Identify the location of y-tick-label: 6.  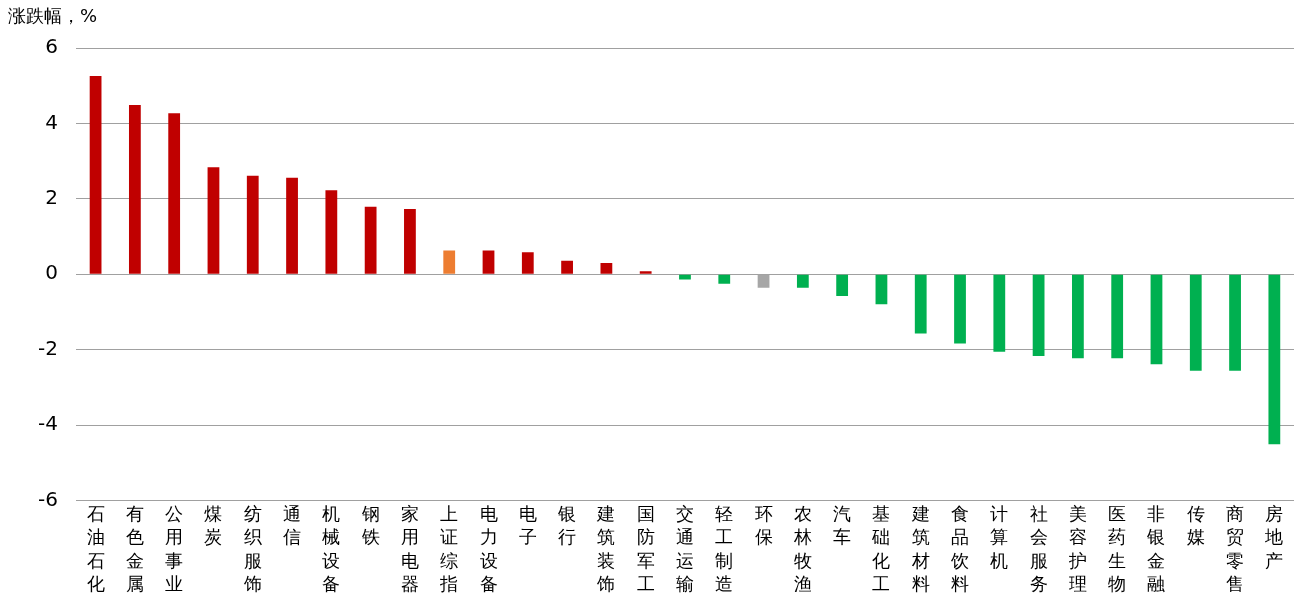
(51, 46).